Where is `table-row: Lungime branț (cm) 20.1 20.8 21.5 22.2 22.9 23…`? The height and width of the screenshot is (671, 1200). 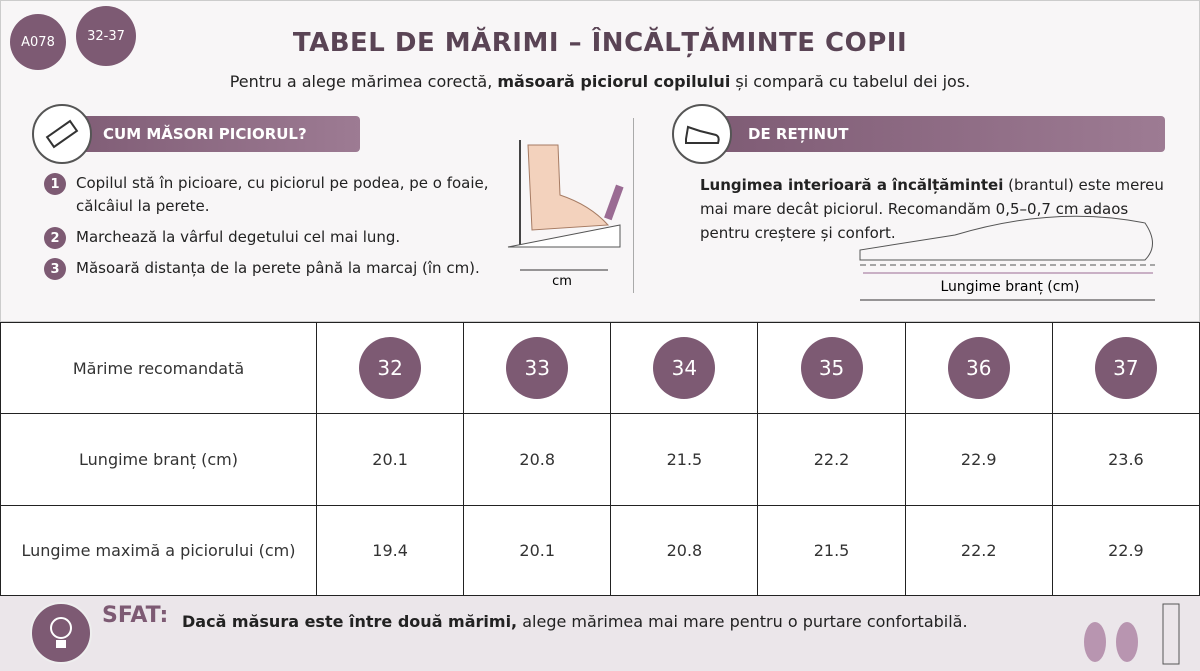 table-row: Lungime branț (cm) 20.1 20.8 21.5 22.2 22.9 23… is located at coordinates (600, 459).